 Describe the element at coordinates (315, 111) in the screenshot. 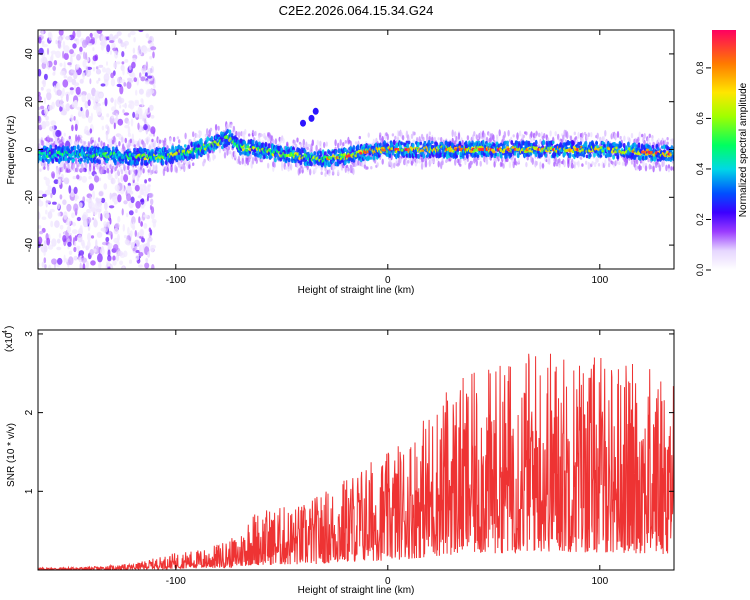

I see `heatmap-isolated-point` at that location.